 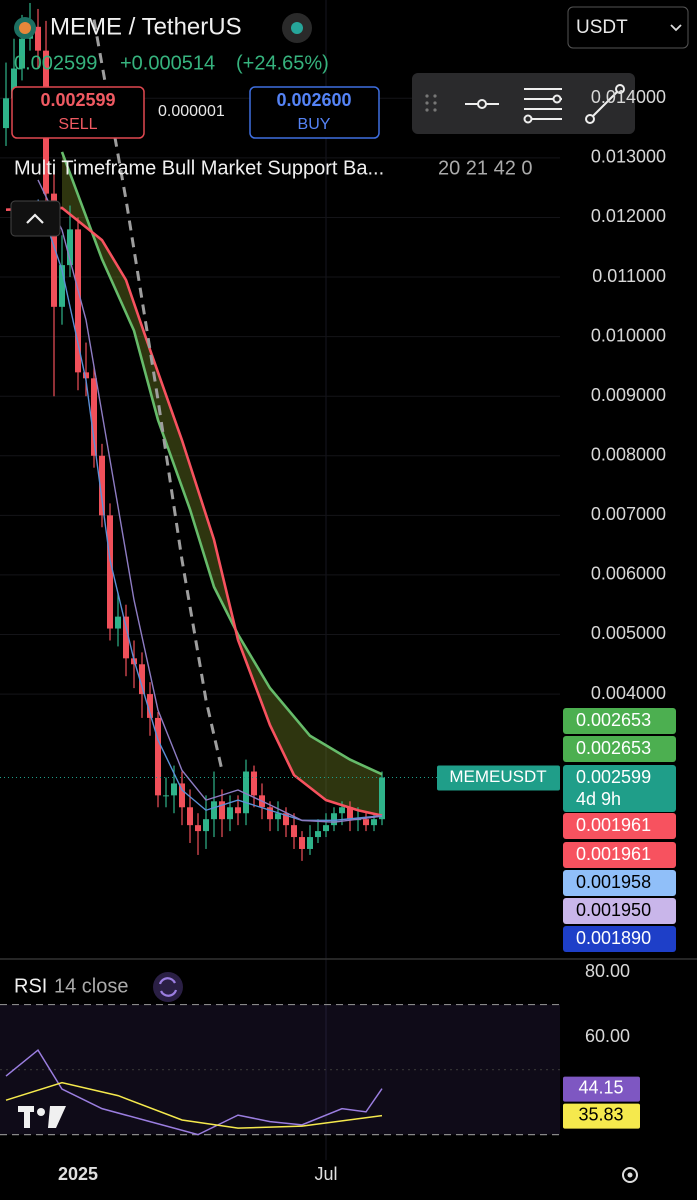 What do you see at coordinates (676, 28) in the screenshot?
I see `chevron` at bounding box center [676, 28].